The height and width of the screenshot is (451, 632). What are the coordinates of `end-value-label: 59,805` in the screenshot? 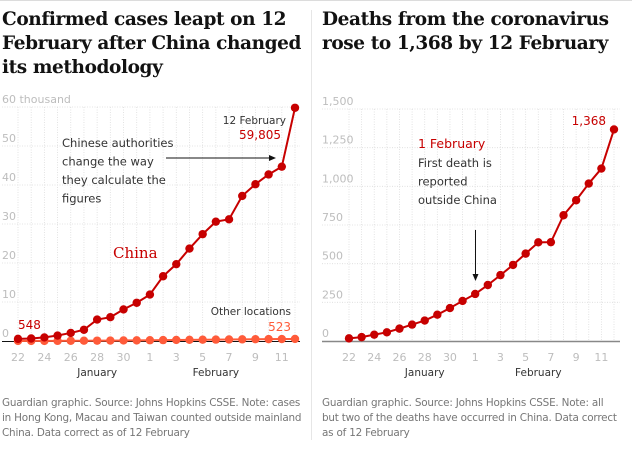 It's located at (260, 135).